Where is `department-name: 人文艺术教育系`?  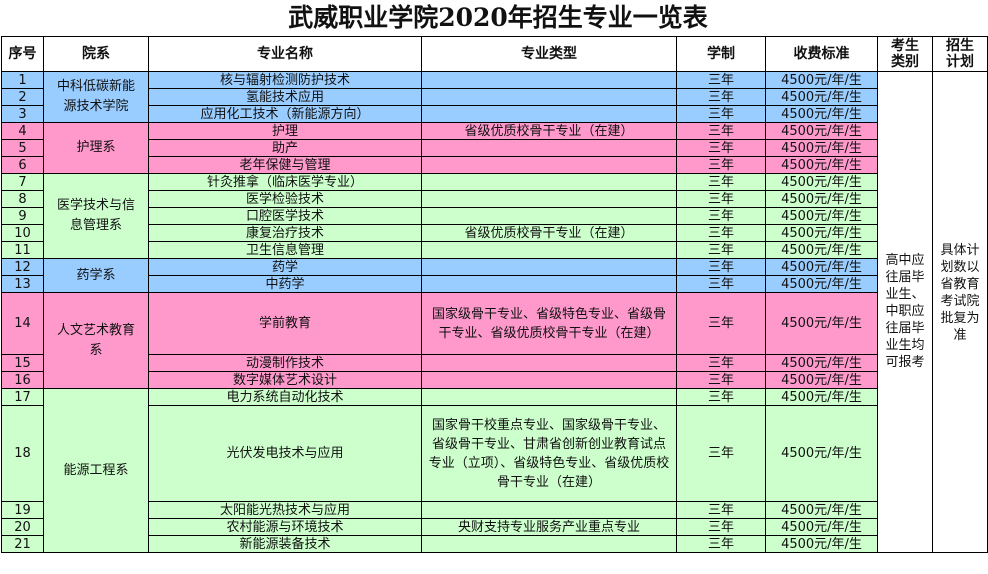 department-name: 人文艺术教育系 is located at coordinates (96, 340).